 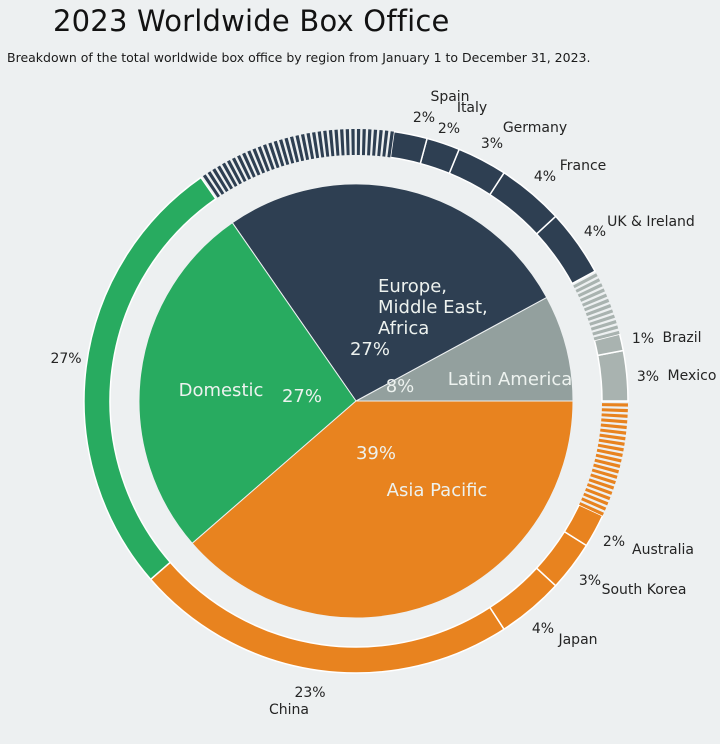 What do you see at coordinates (644, 590) in the screenshot?
I see `ring-label-south-korea: South Korea` at bounding box center [644, 590].